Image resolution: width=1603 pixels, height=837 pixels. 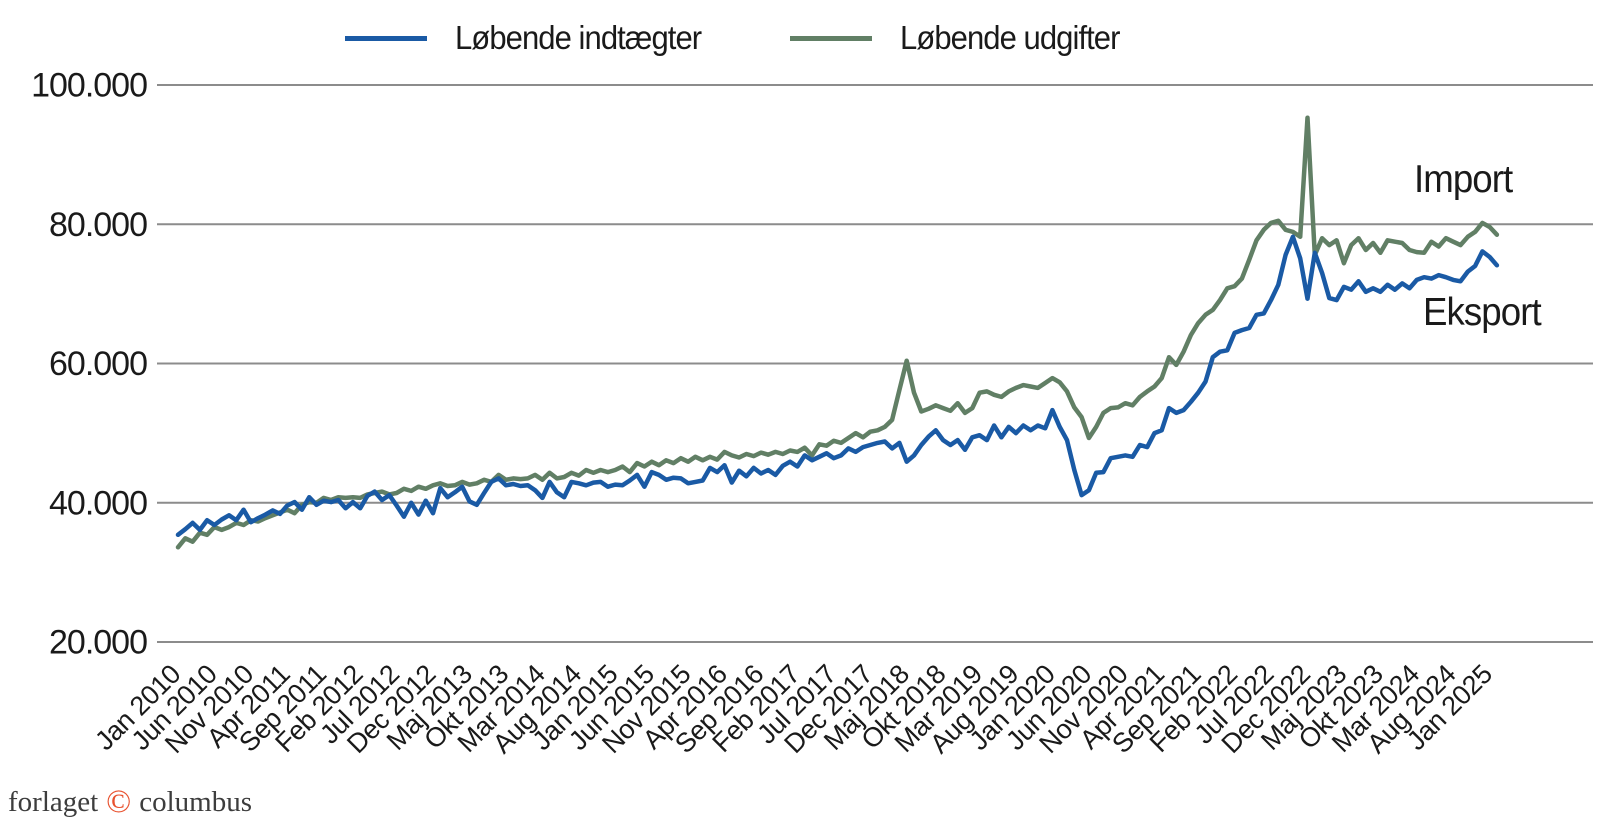 I want to click on legend-item-loebende-indtaegter: Løbende indtægter, so click(x=531, y=38).